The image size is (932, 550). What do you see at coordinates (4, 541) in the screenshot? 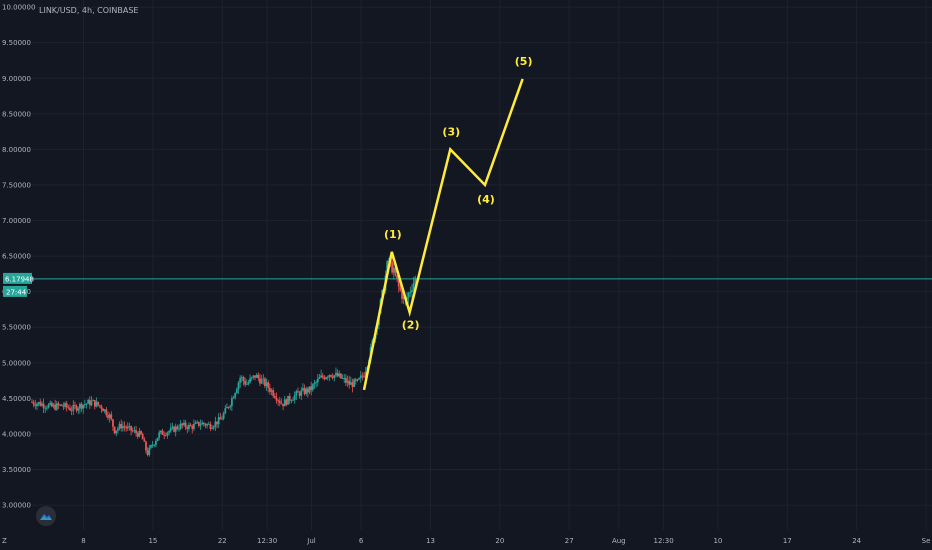
I see `timezone-badge-text: Z` at bounding box center [4, 541].